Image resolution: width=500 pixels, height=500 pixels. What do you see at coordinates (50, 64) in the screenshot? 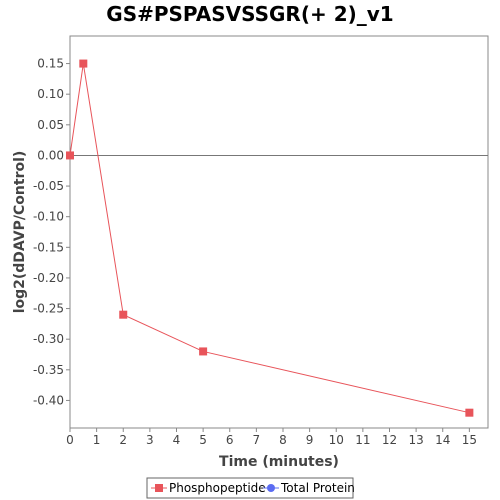
I see `y-tick-label: 0.15` at bounding box center [50, 64].